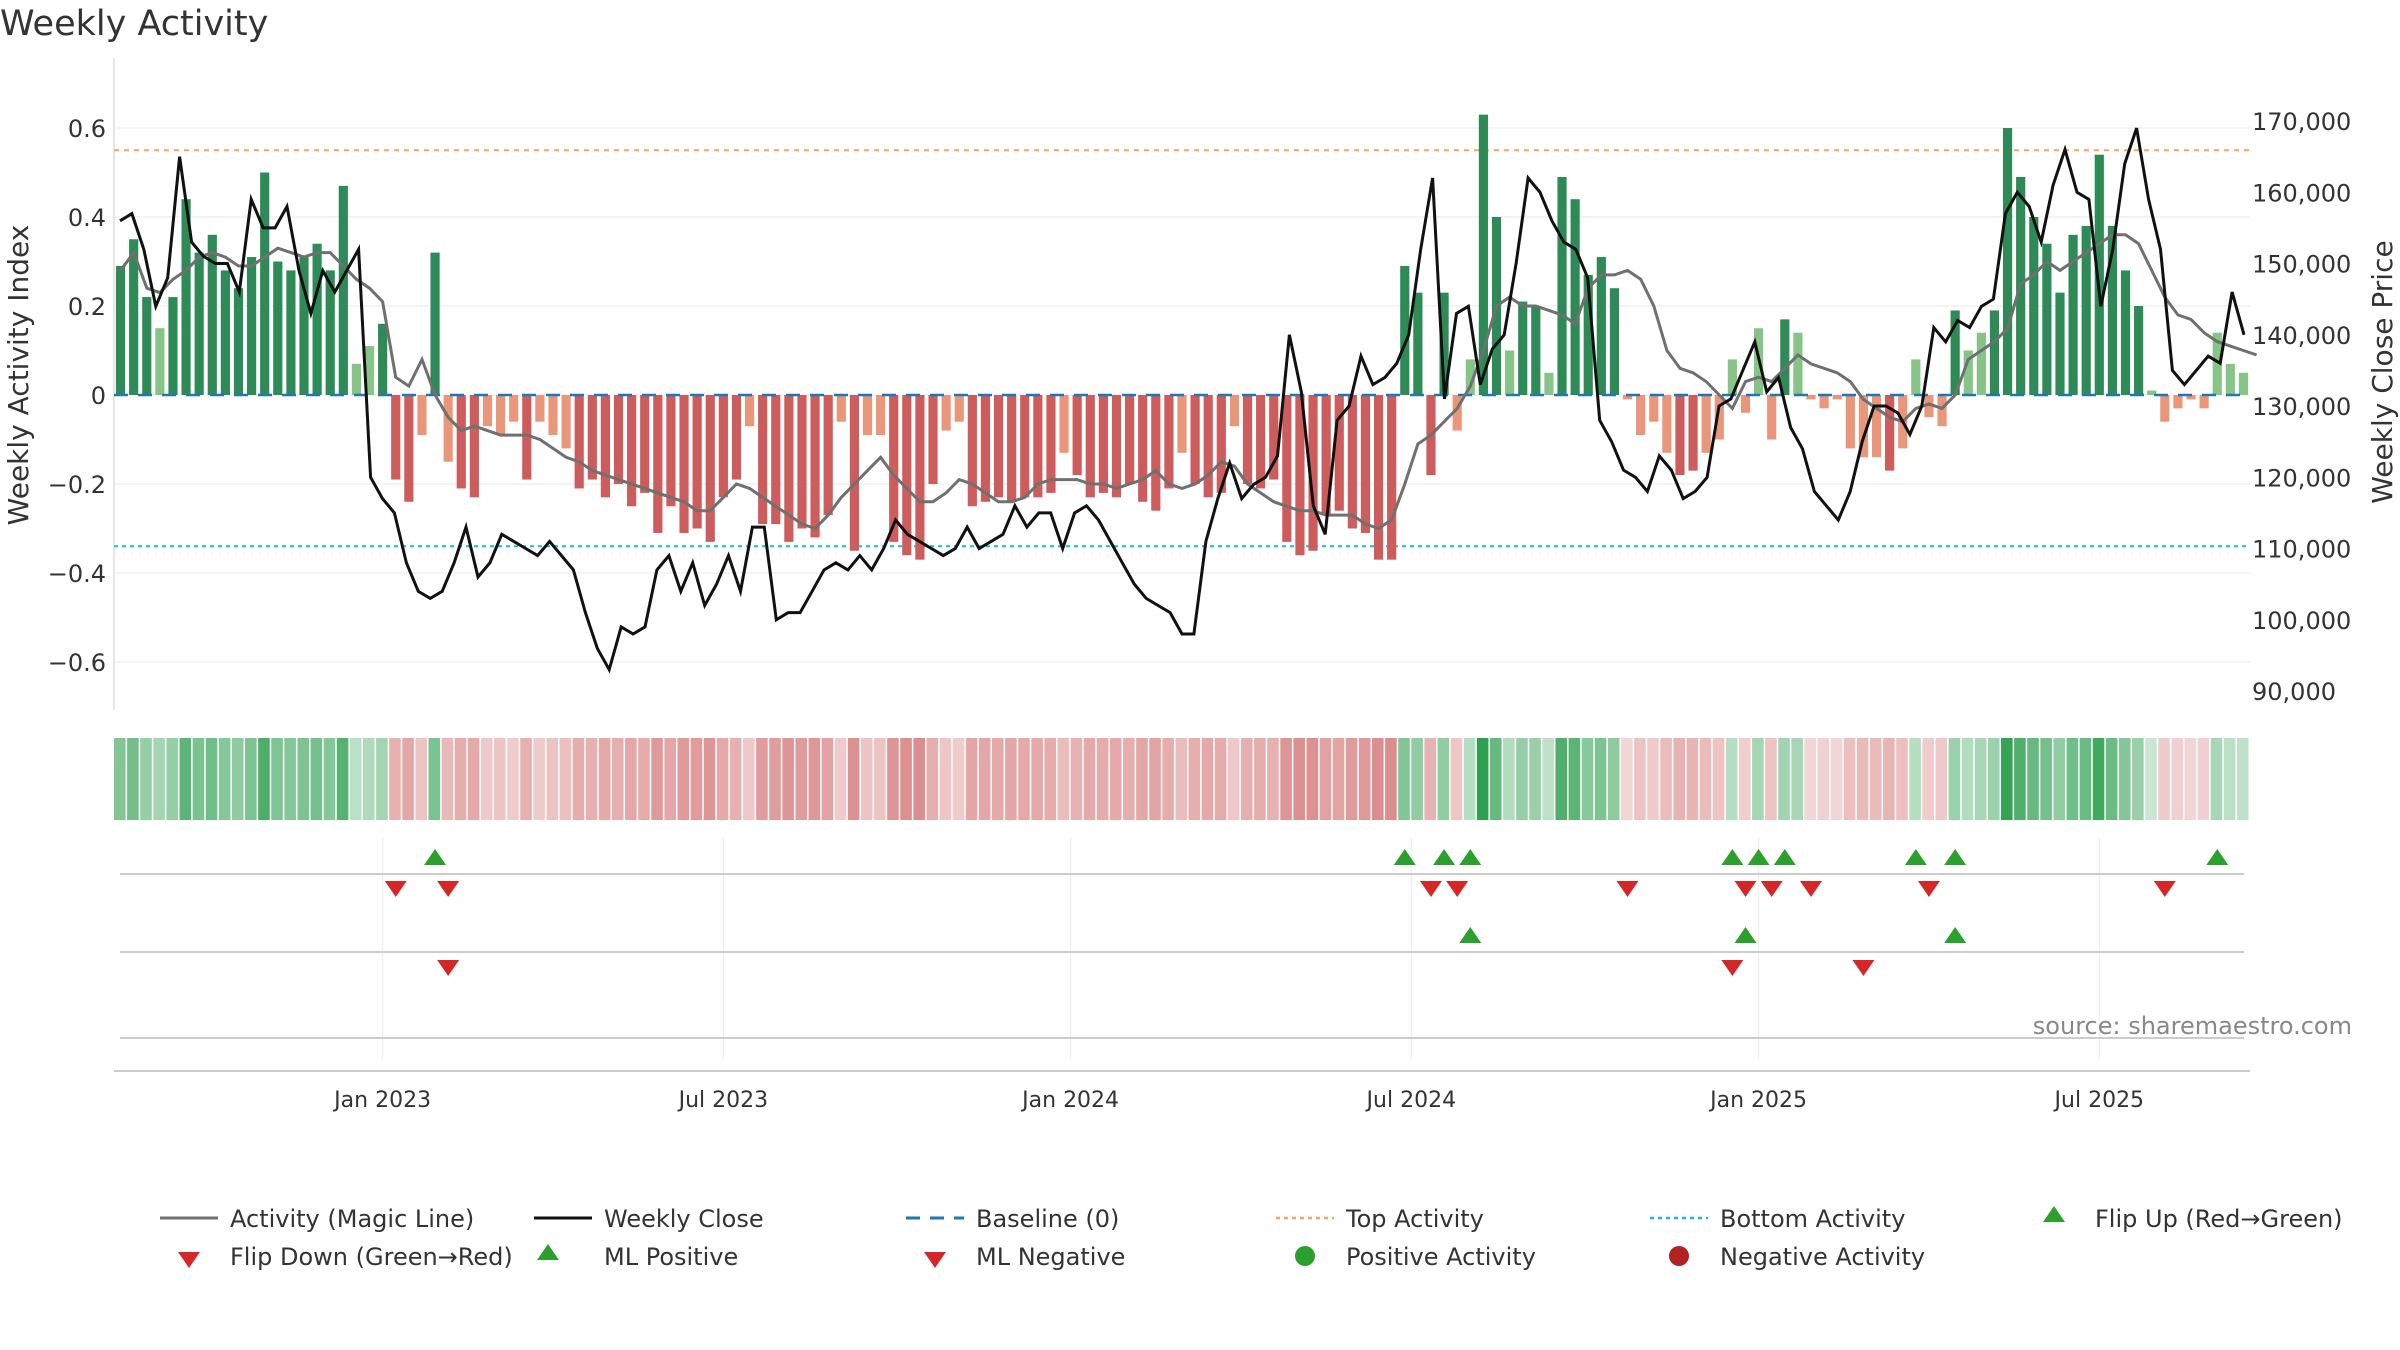  I want to click on right-tick-label: 90,000, so click(2294, 692).